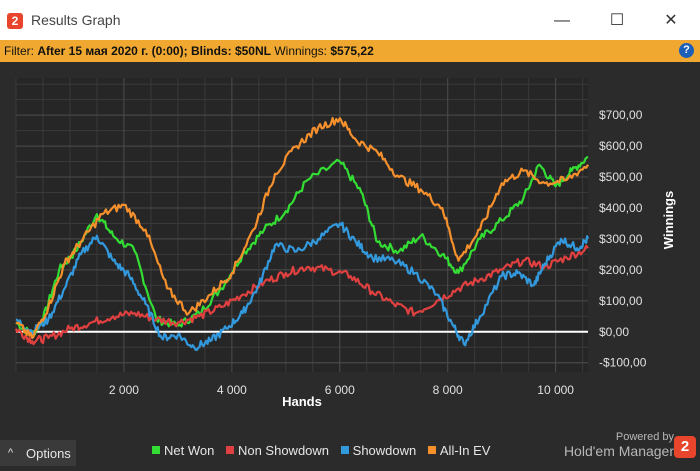  I want to click on maximize-button: ☐, so click(617, 20).